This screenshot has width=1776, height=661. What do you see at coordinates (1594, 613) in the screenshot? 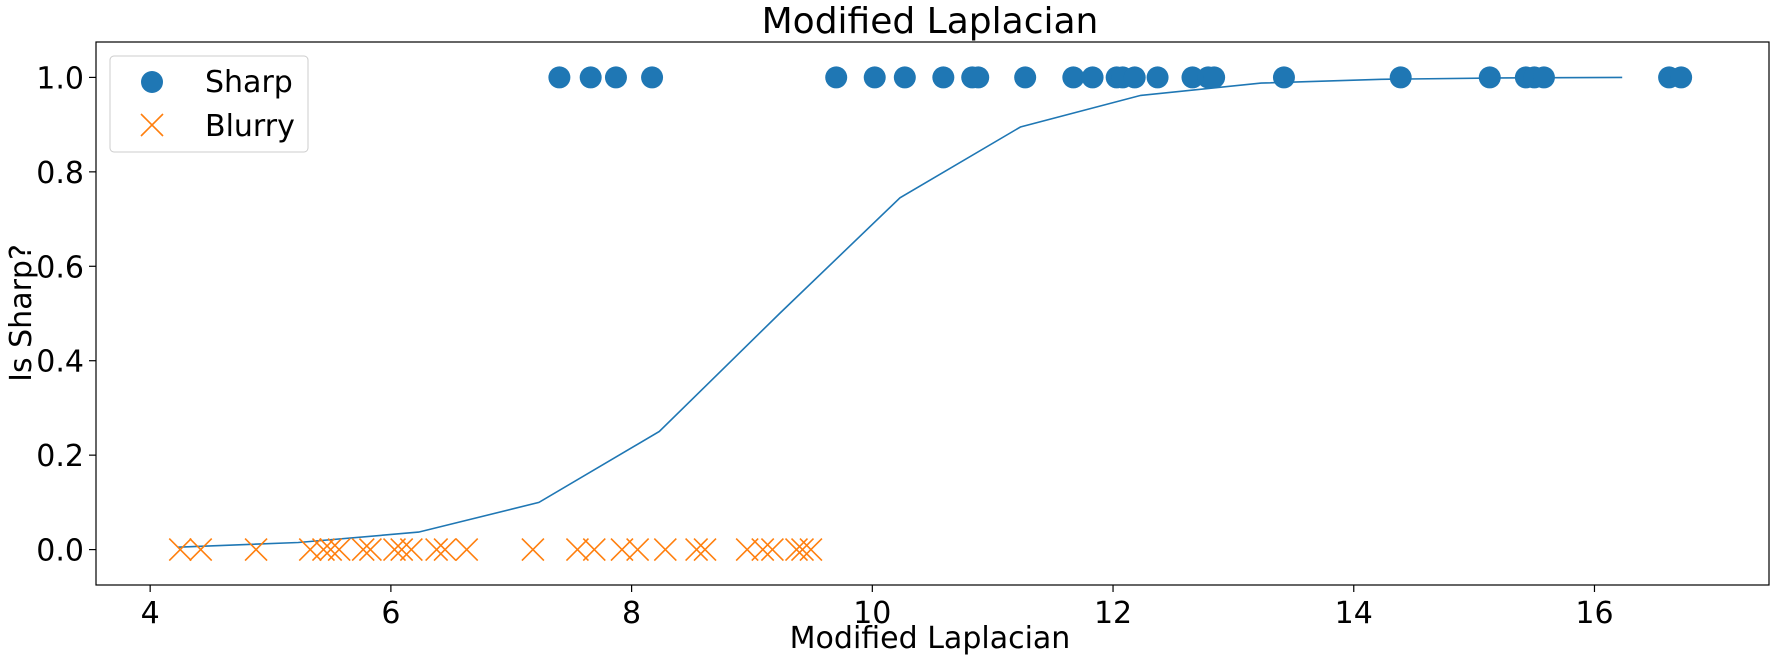
I see `x-tick-label: 16` at bounding box center [1594, 613].